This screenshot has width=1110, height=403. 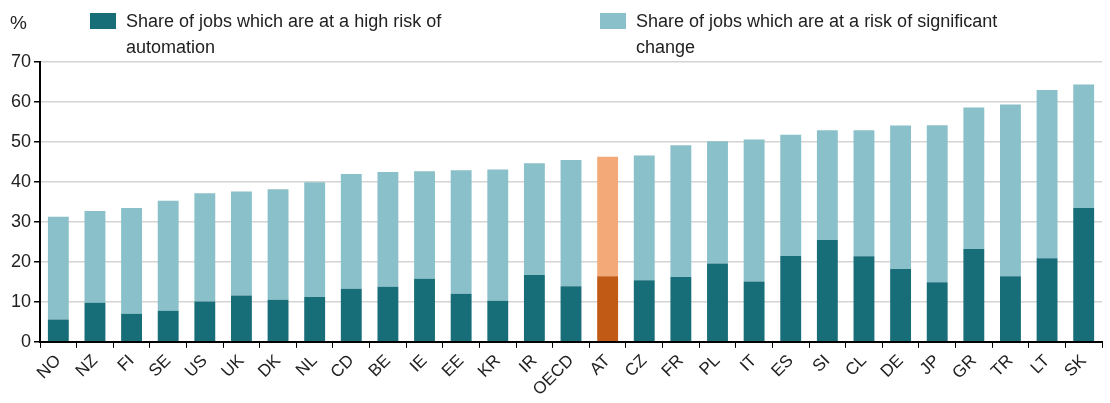 What do you see at coordinates (159, 365) in the screenshot?
I see `x-tick-label: SE` at bounding box center [159, 365].